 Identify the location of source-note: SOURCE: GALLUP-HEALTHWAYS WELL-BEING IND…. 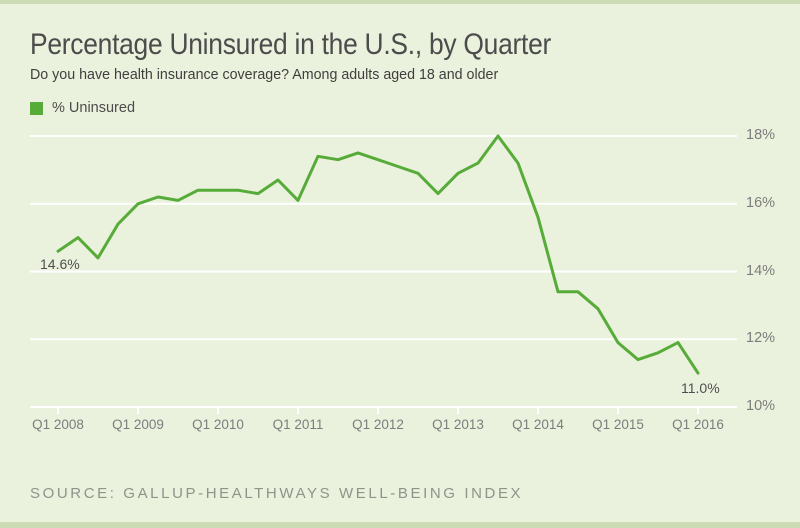
(277, 493).